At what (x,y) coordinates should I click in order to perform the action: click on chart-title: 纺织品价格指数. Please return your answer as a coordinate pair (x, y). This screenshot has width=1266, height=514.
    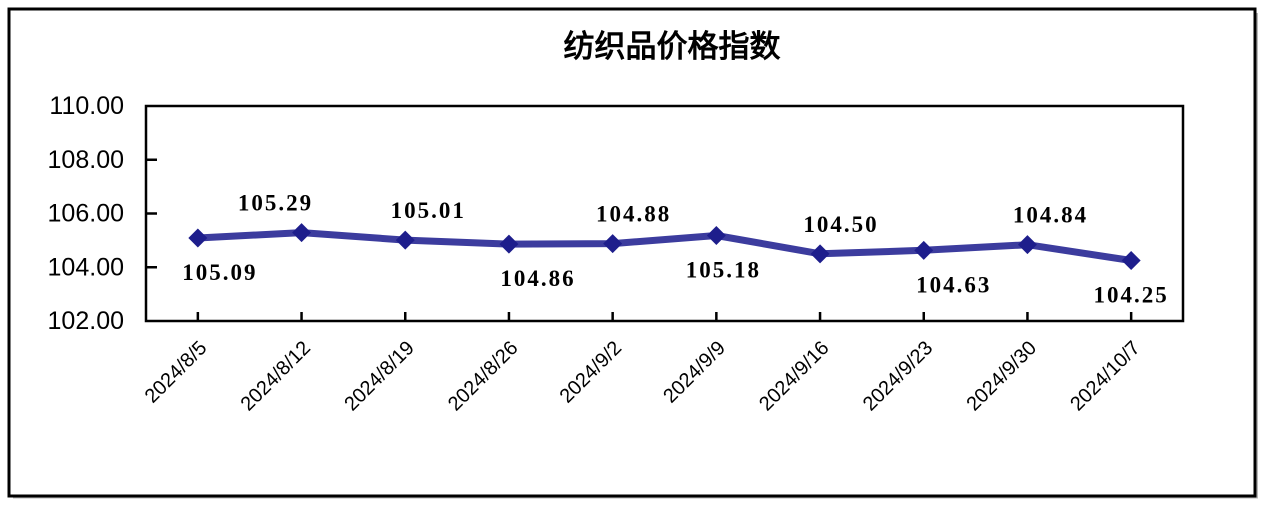
    Looking at the image, I should click on (672, 46).